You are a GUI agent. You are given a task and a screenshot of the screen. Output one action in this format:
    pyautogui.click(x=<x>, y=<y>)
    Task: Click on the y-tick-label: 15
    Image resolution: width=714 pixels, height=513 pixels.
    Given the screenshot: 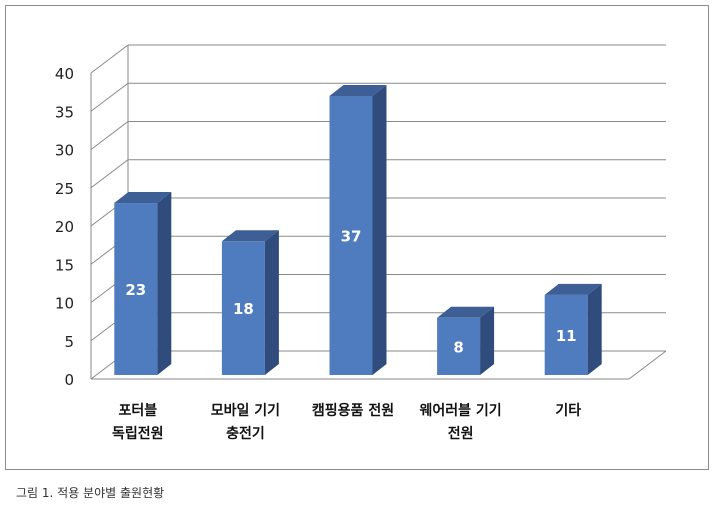 What is the action you would take?
    pyautogui.click(x=64, y=265)
    